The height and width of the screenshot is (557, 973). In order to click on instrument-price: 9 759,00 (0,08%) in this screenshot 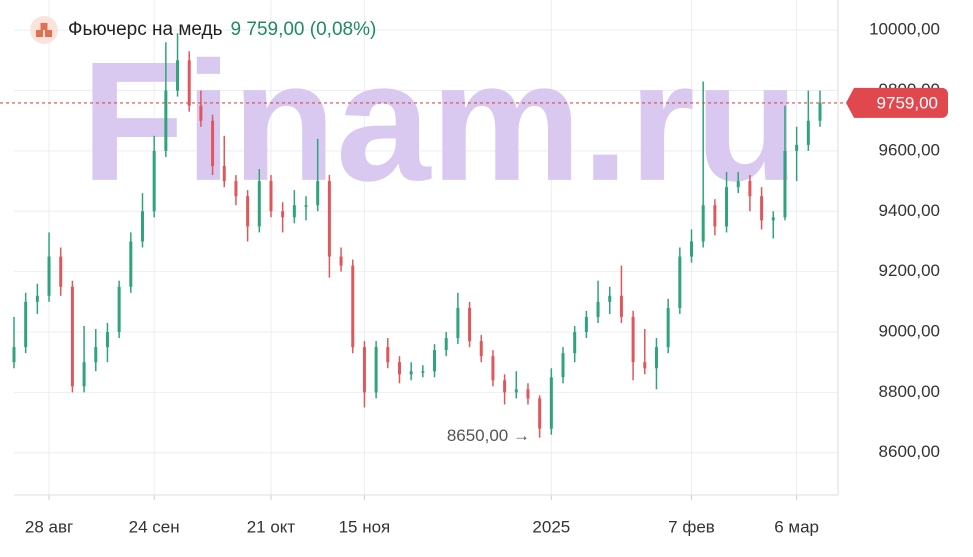, I will do `click(303, 29)`.